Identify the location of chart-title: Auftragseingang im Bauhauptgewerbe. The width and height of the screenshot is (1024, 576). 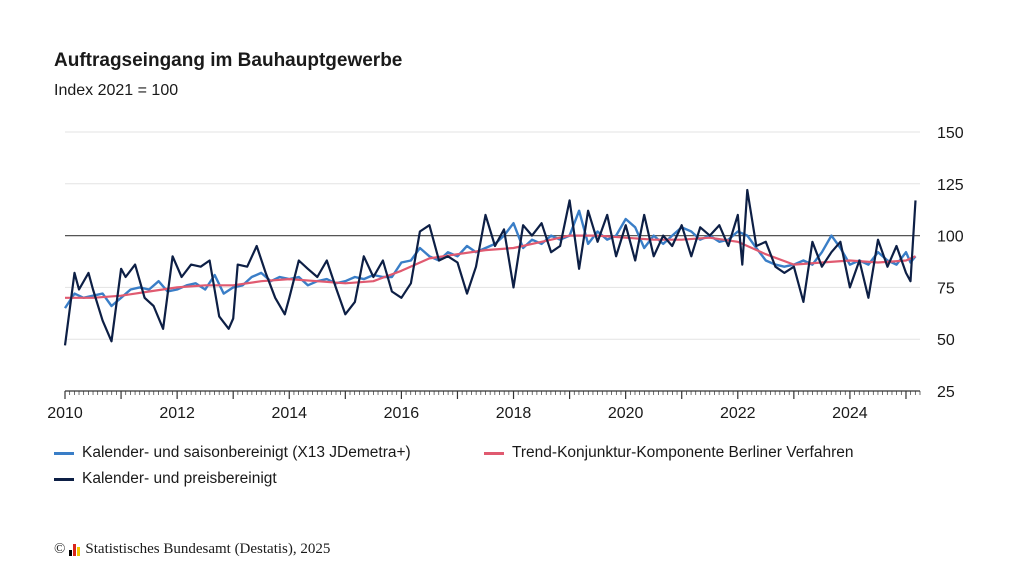
(228, 60).